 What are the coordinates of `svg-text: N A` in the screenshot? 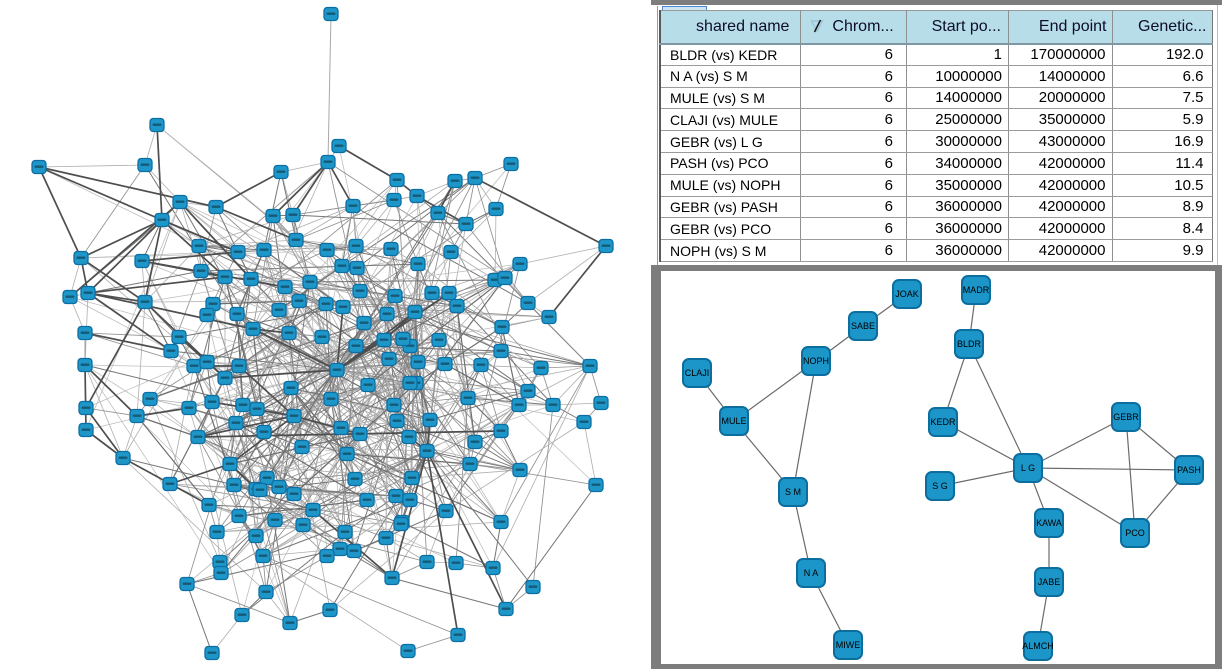 It's located at (811, 573).